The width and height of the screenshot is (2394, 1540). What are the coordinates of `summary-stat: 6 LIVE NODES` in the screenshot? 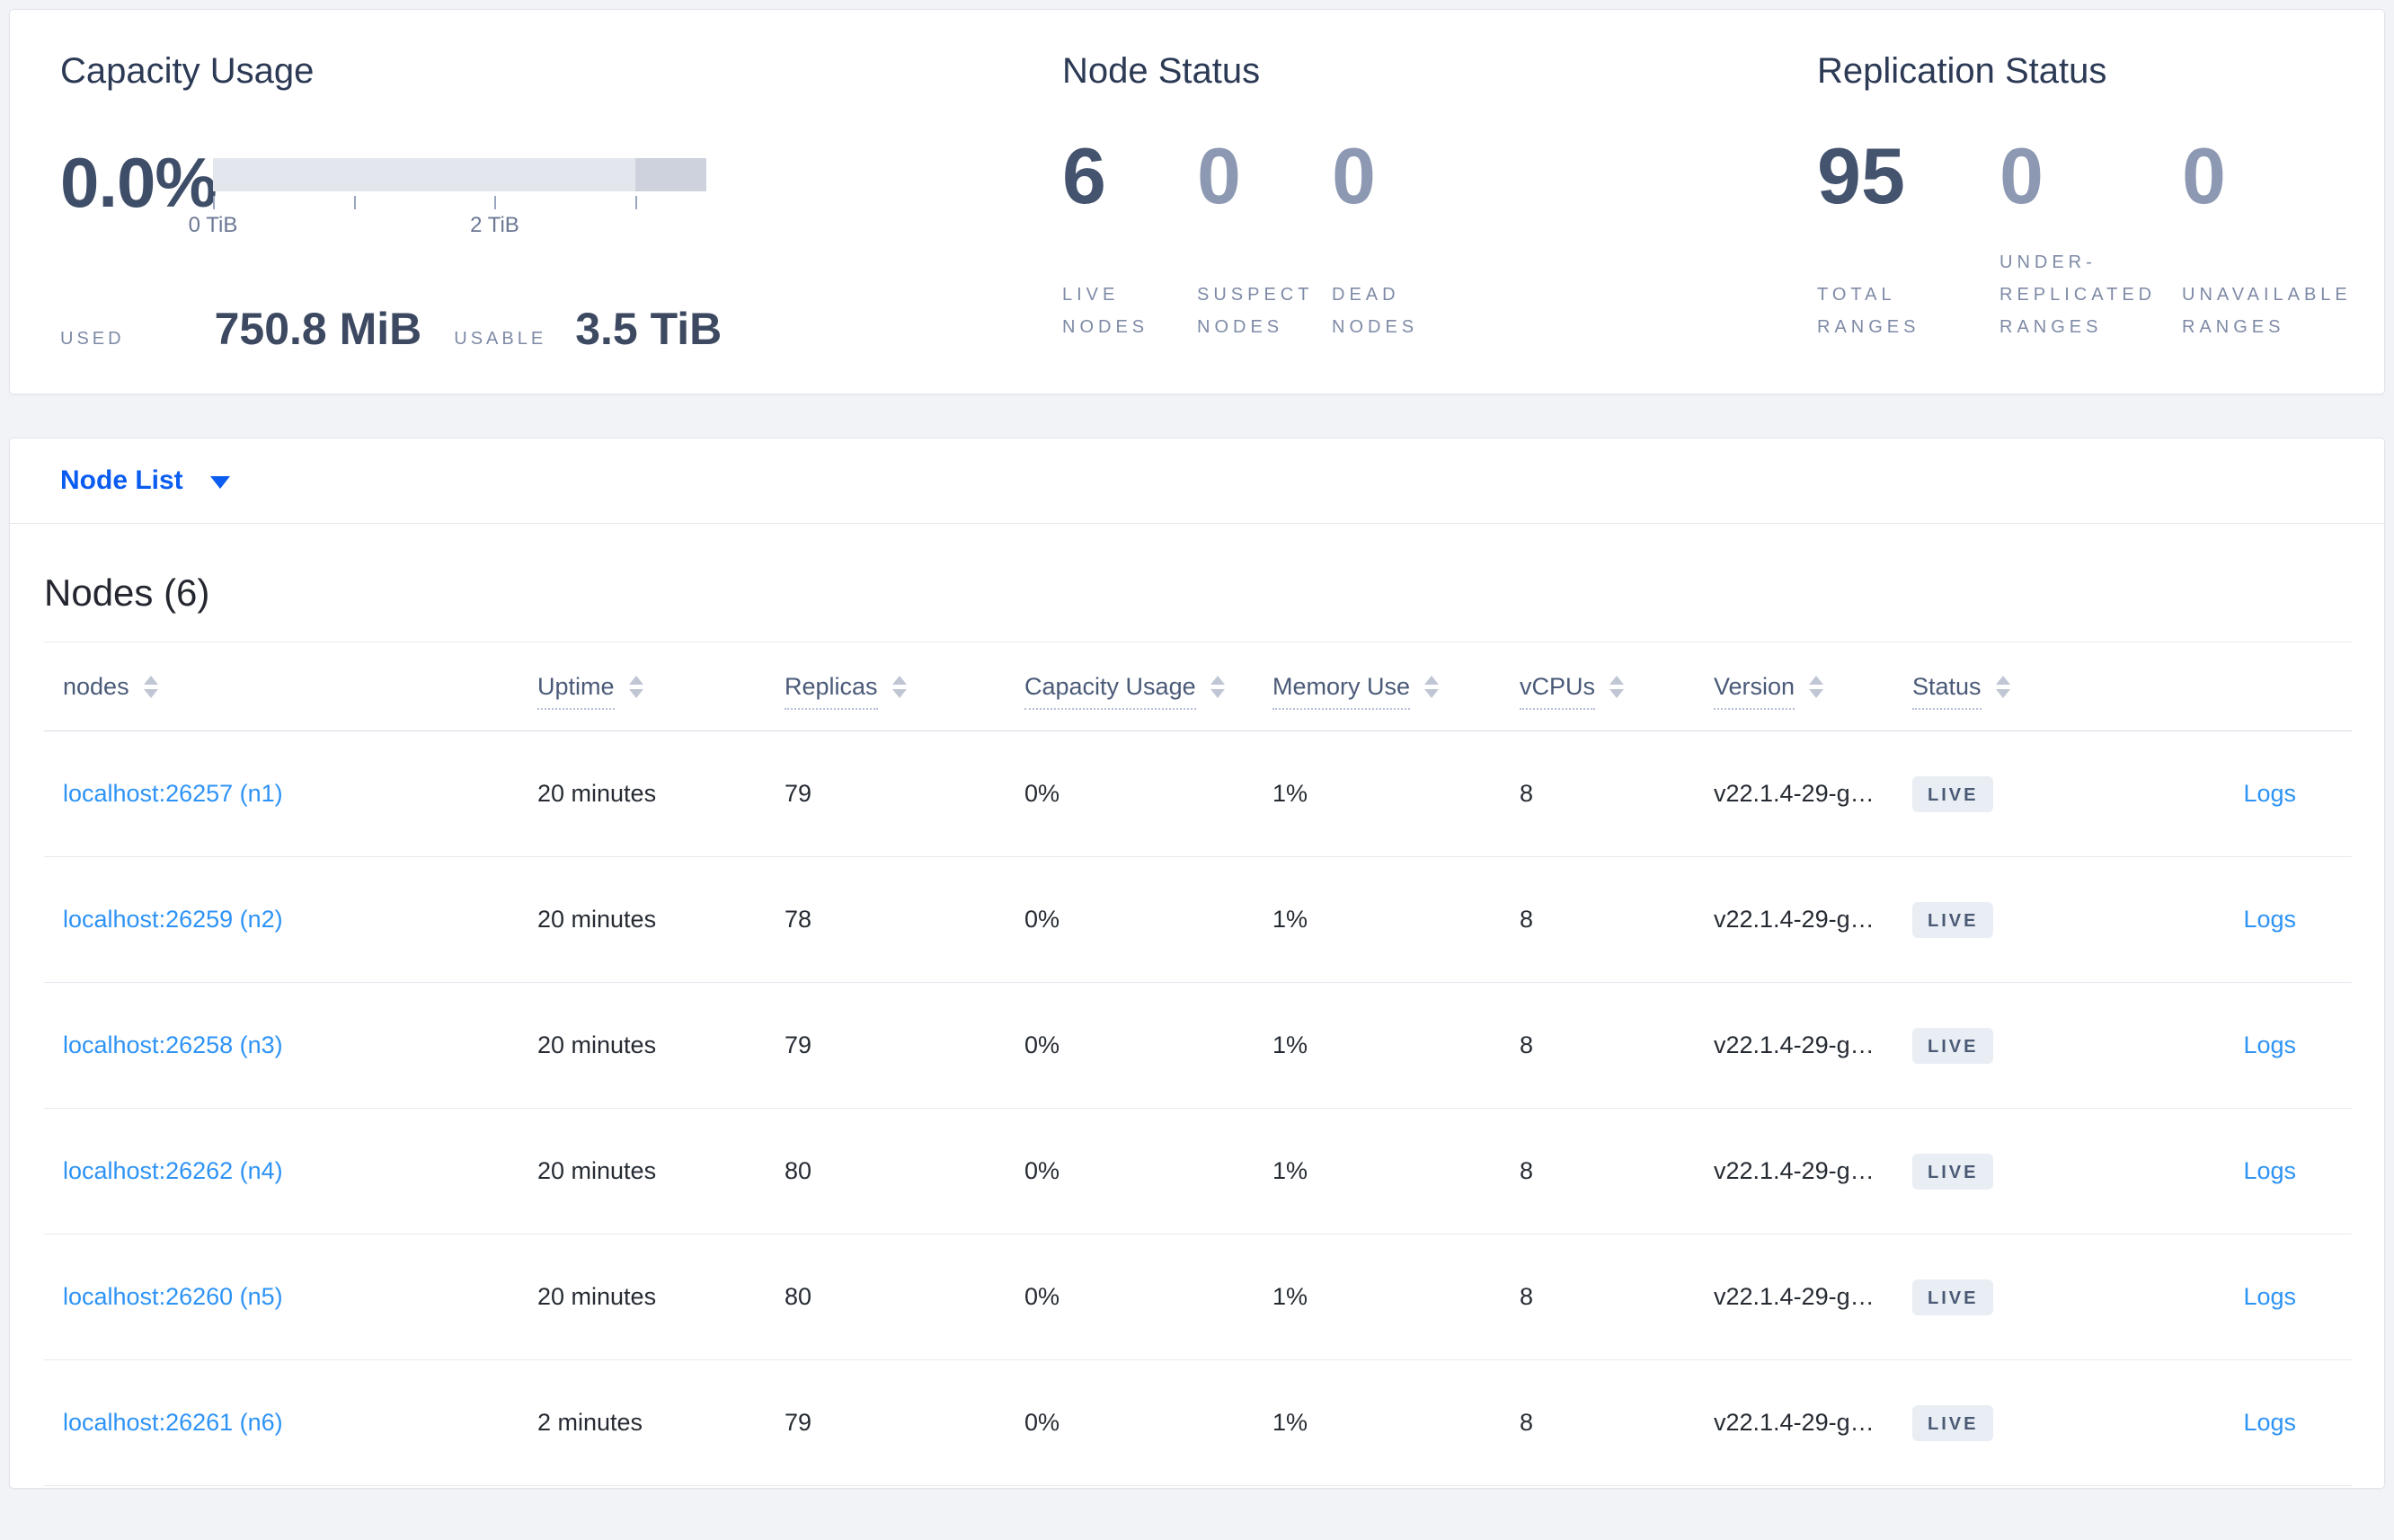 It's located at (1129, 240).